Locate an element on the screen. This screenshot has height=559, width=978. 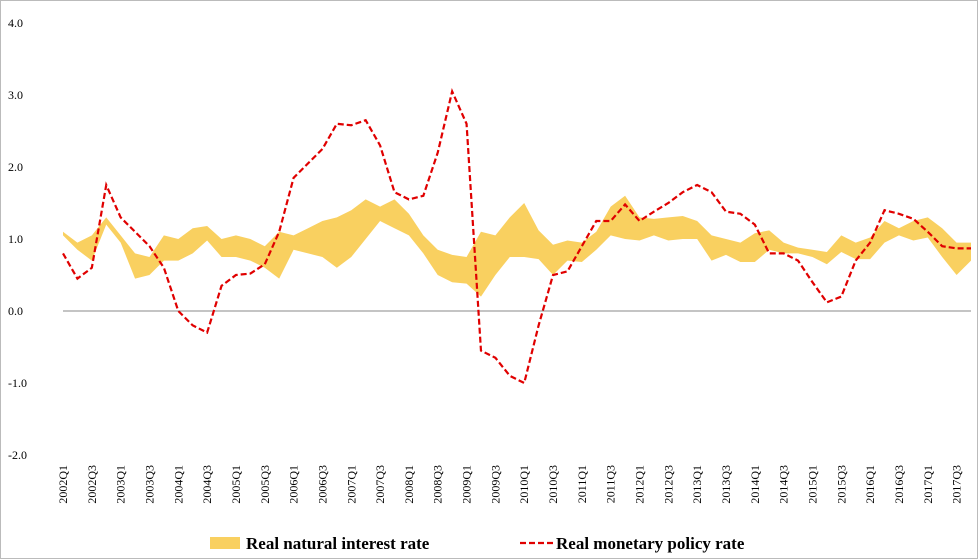
x-tick-label: 2010Q3 is located at coordinates (553, 484).